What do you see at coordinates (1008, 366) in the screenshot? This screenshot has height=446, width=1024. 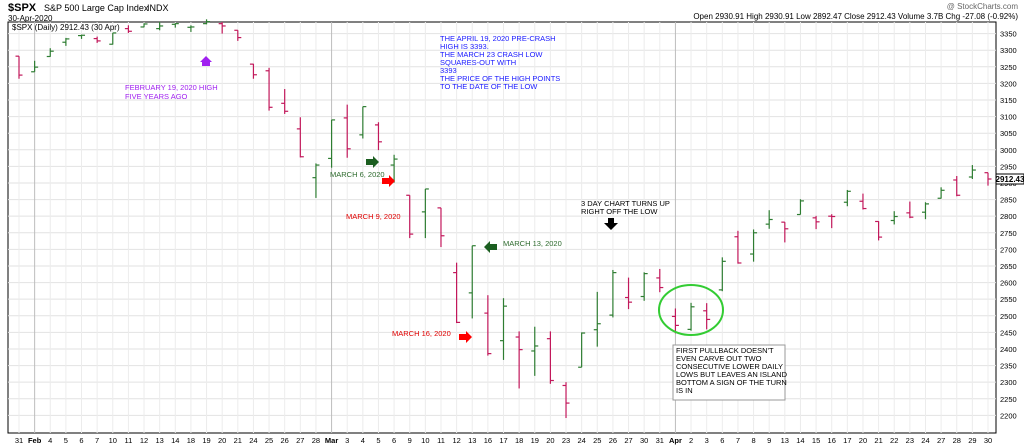 I see `y-tick-label: 2350` at bounding box center [1008, 366].